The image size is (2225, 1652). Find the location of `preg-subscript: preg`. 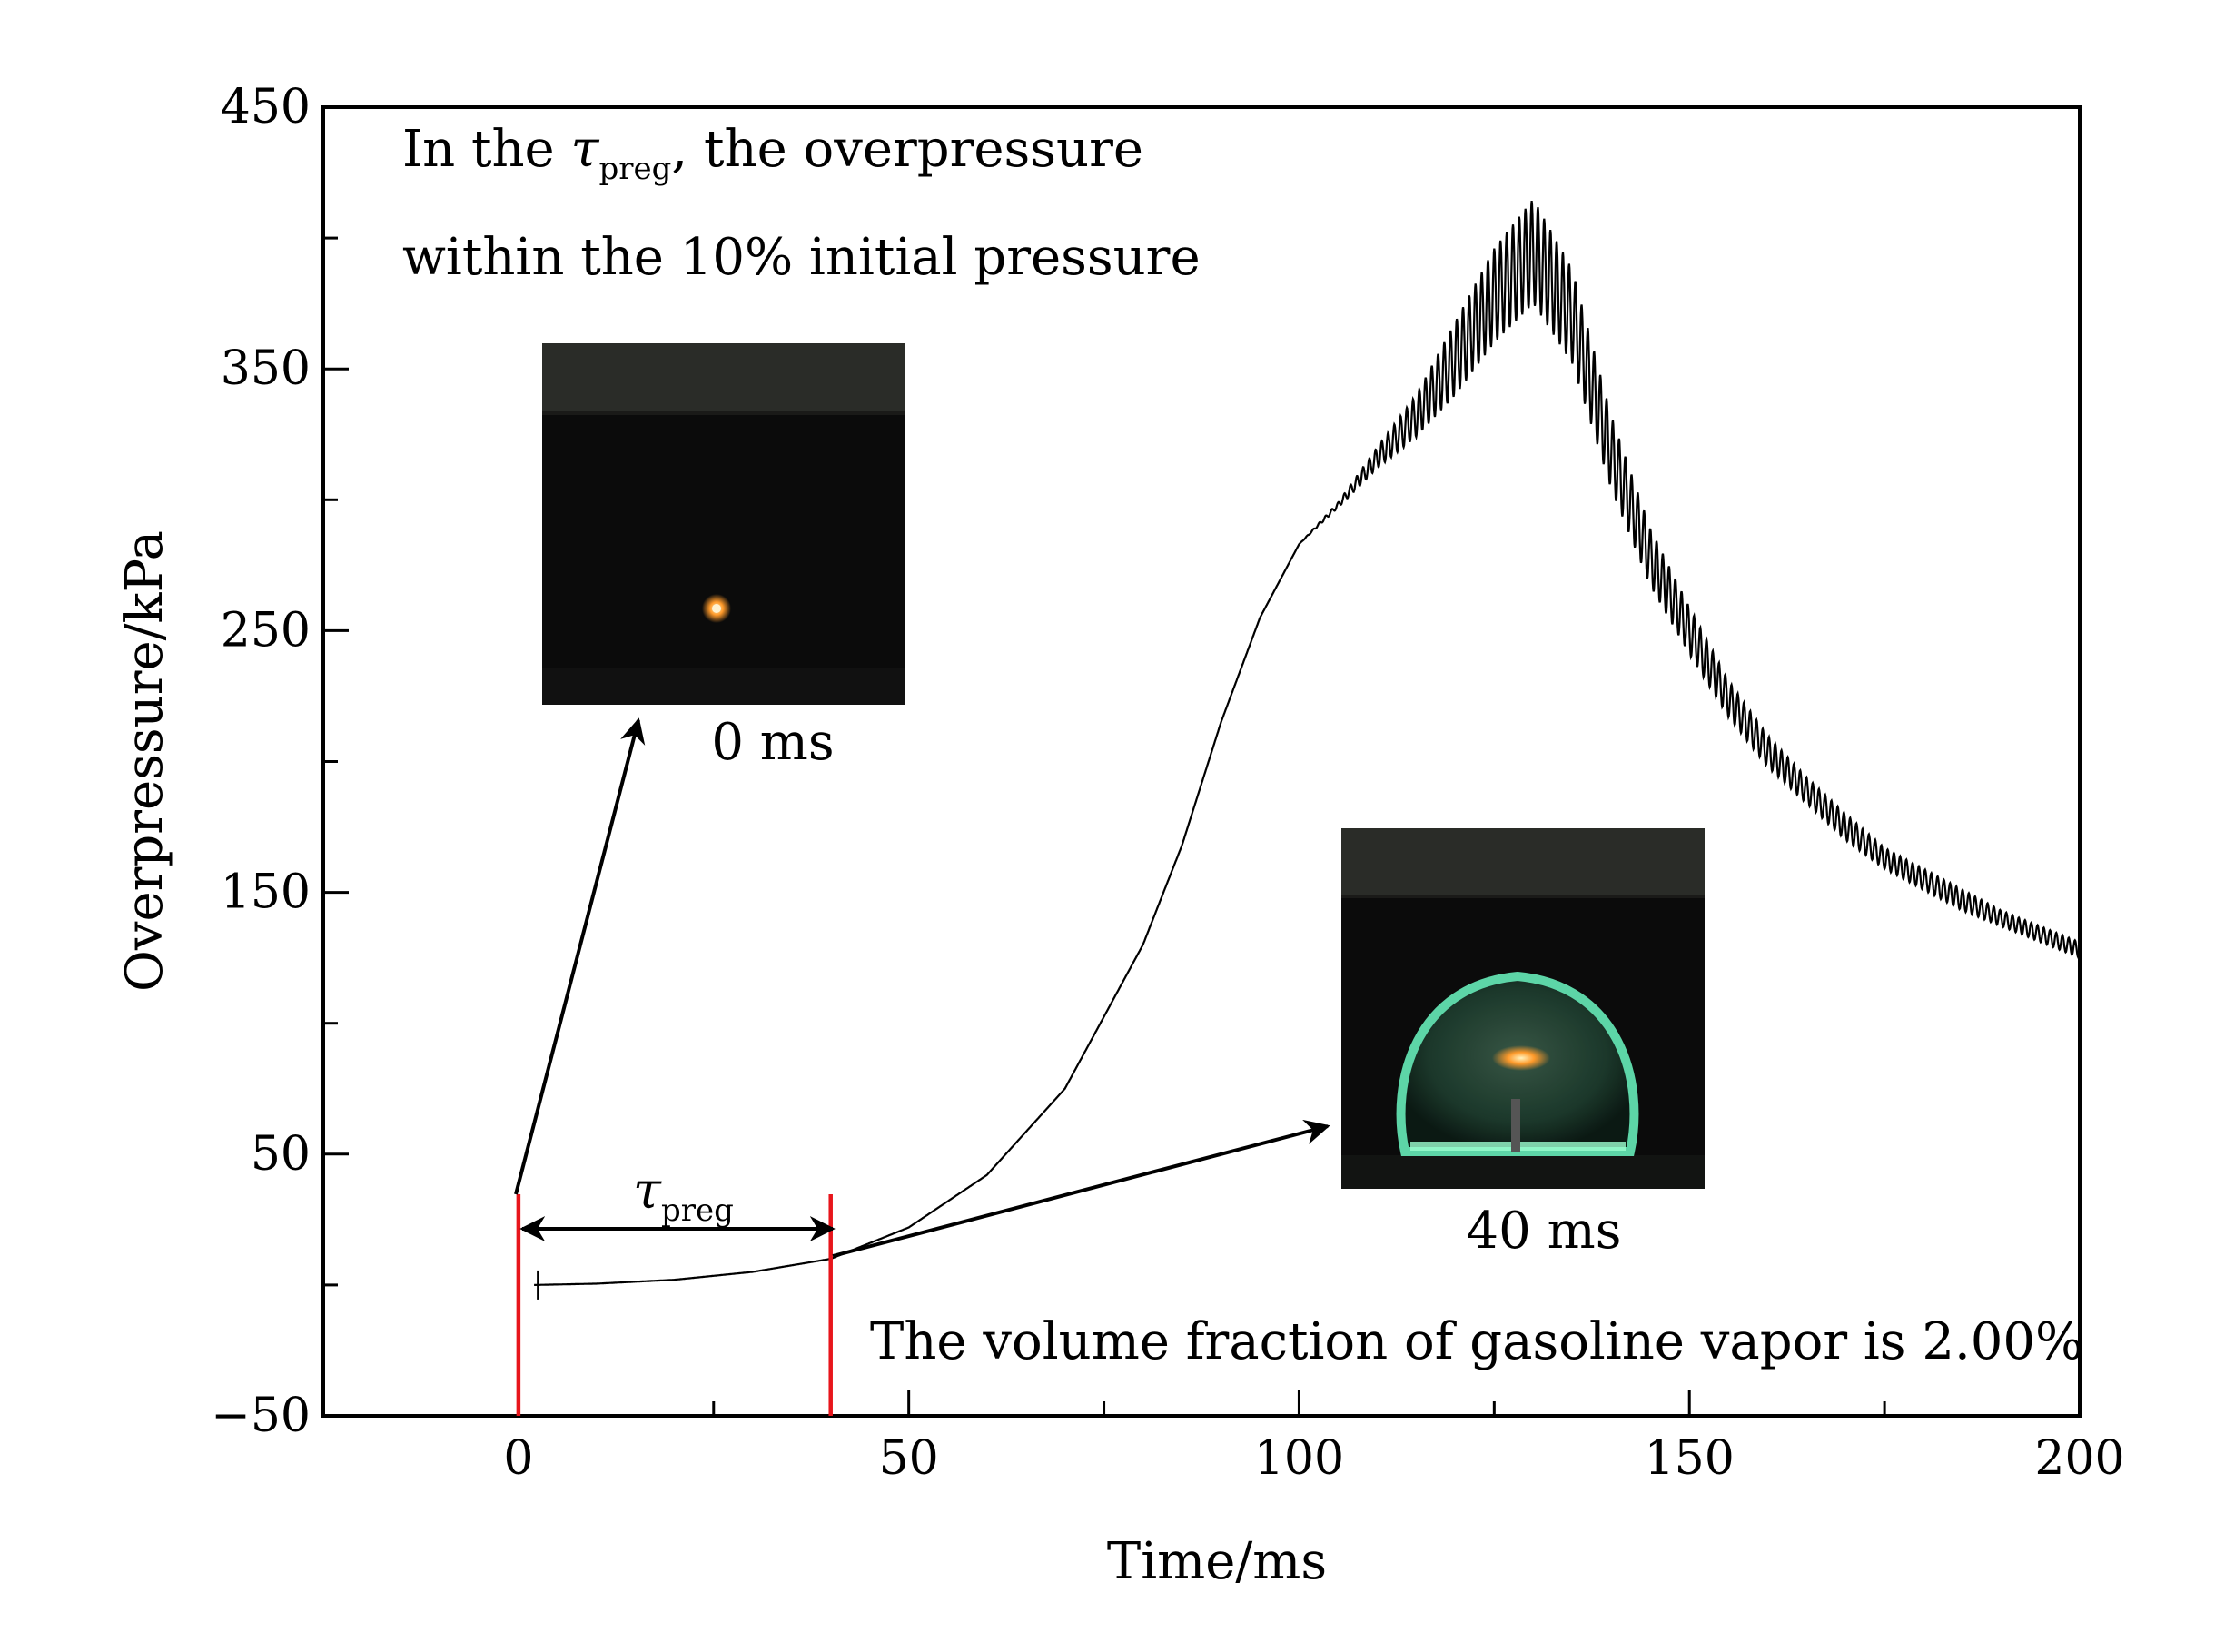

preg-subscript: preg is located at coordinates (698, 1210).